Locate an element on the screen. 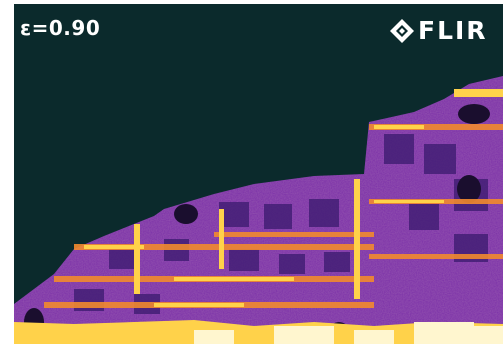 This screenshot has width=503, height=344. flir-logo-icon is located at coordinates (402, 31).